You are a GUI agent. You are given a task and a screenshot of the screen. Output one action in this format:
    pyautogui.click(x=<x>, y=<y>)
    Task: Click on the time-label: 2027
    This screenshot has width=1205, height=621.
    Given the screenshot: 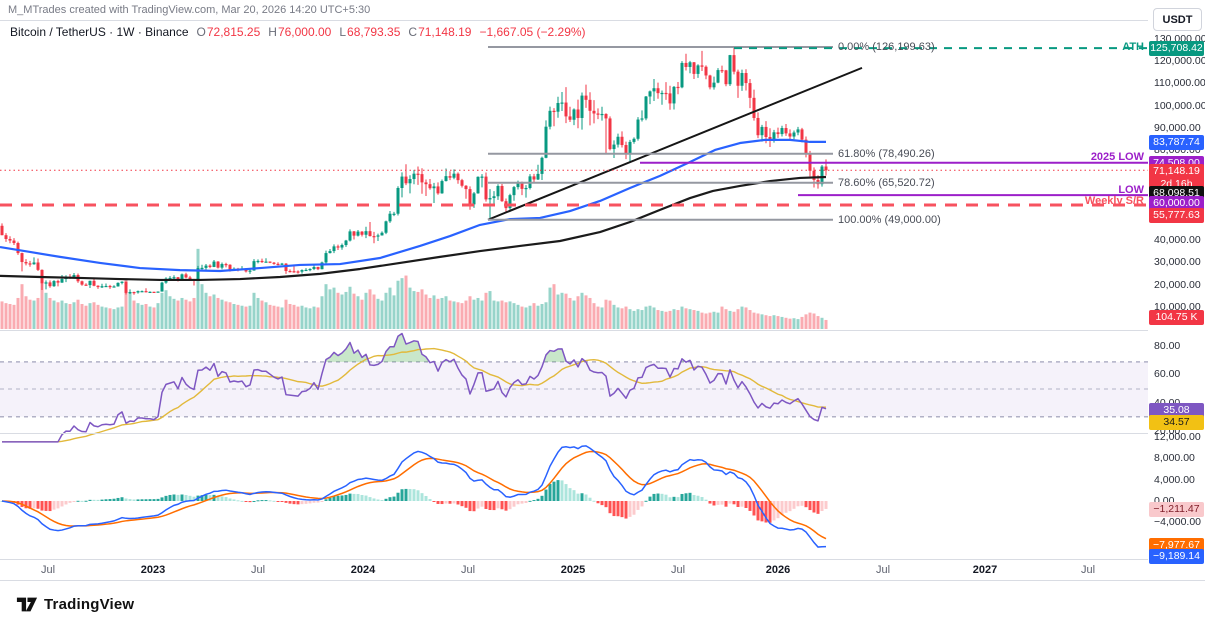 What is the action you would take?
    pyautogui.click(x=985, y=570)
    